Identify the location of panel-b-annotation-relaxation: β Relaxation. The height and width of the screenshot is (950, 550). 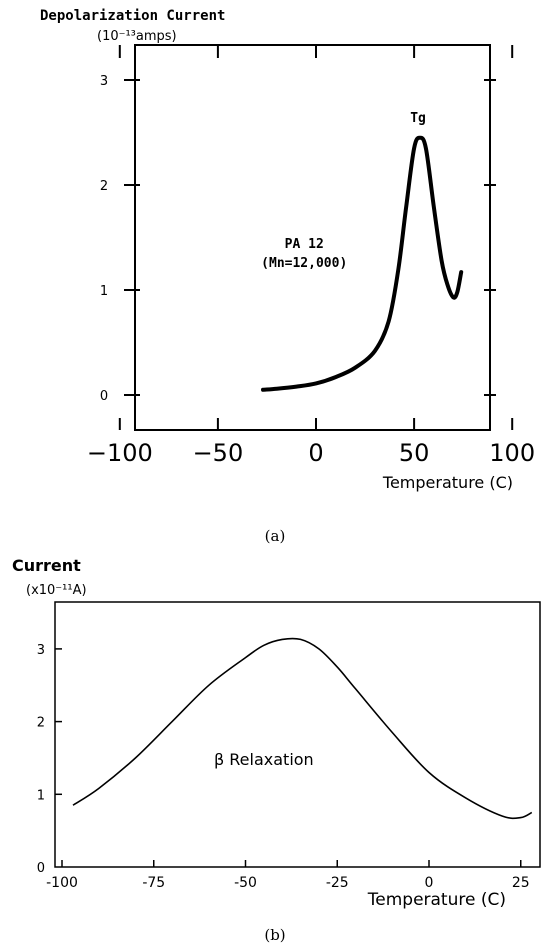
(264, 759).